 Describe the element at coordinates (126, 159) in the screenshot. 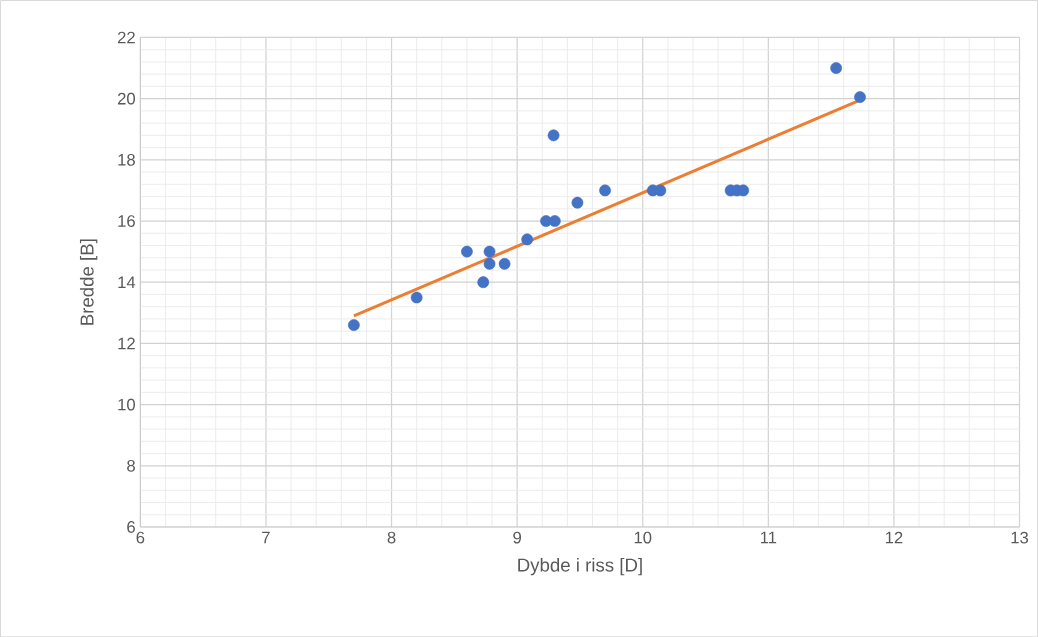

I see `y-tick-label: 18` at that location.